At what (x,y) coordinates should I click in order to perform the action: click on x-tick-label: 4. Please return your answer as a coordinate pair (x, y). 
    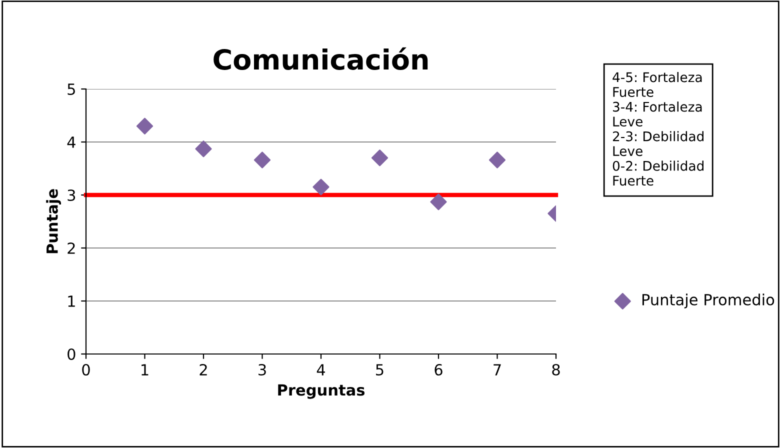
    Looking at the image, I should click on (321, 370).